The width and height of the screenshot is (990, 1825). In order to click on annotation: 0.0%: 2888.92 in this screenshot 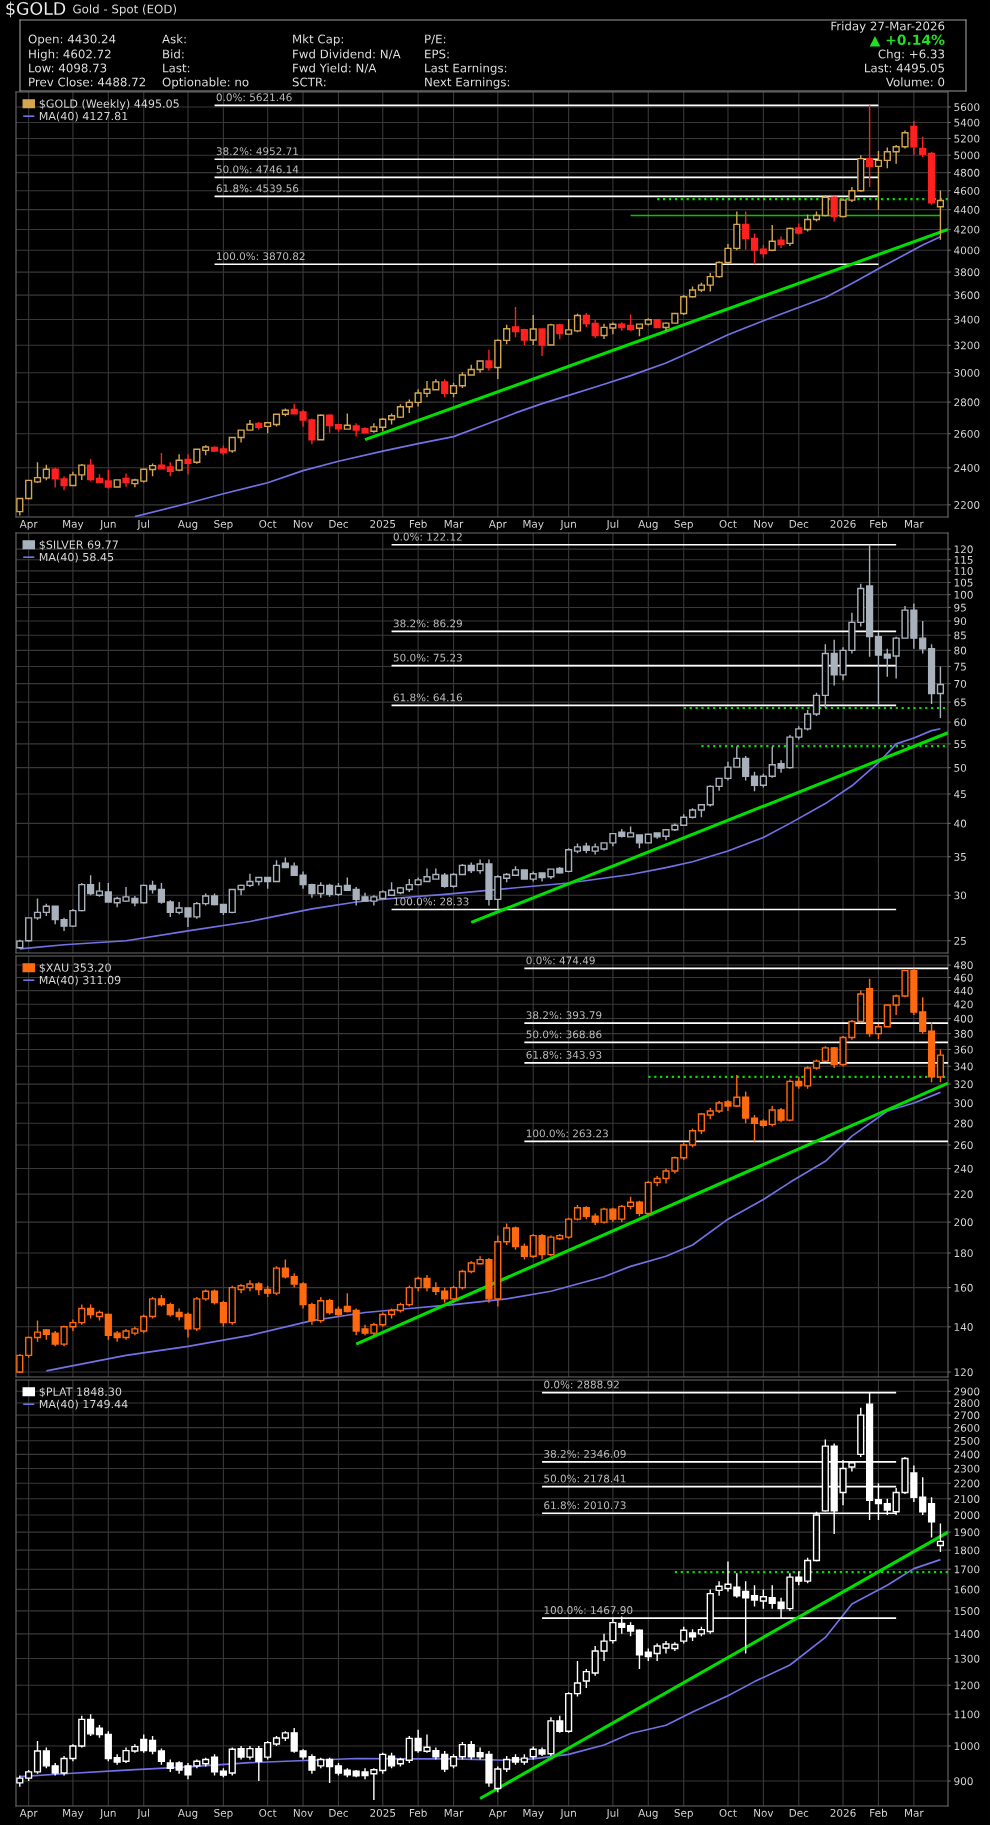, I will do `click(581, 1384)`.